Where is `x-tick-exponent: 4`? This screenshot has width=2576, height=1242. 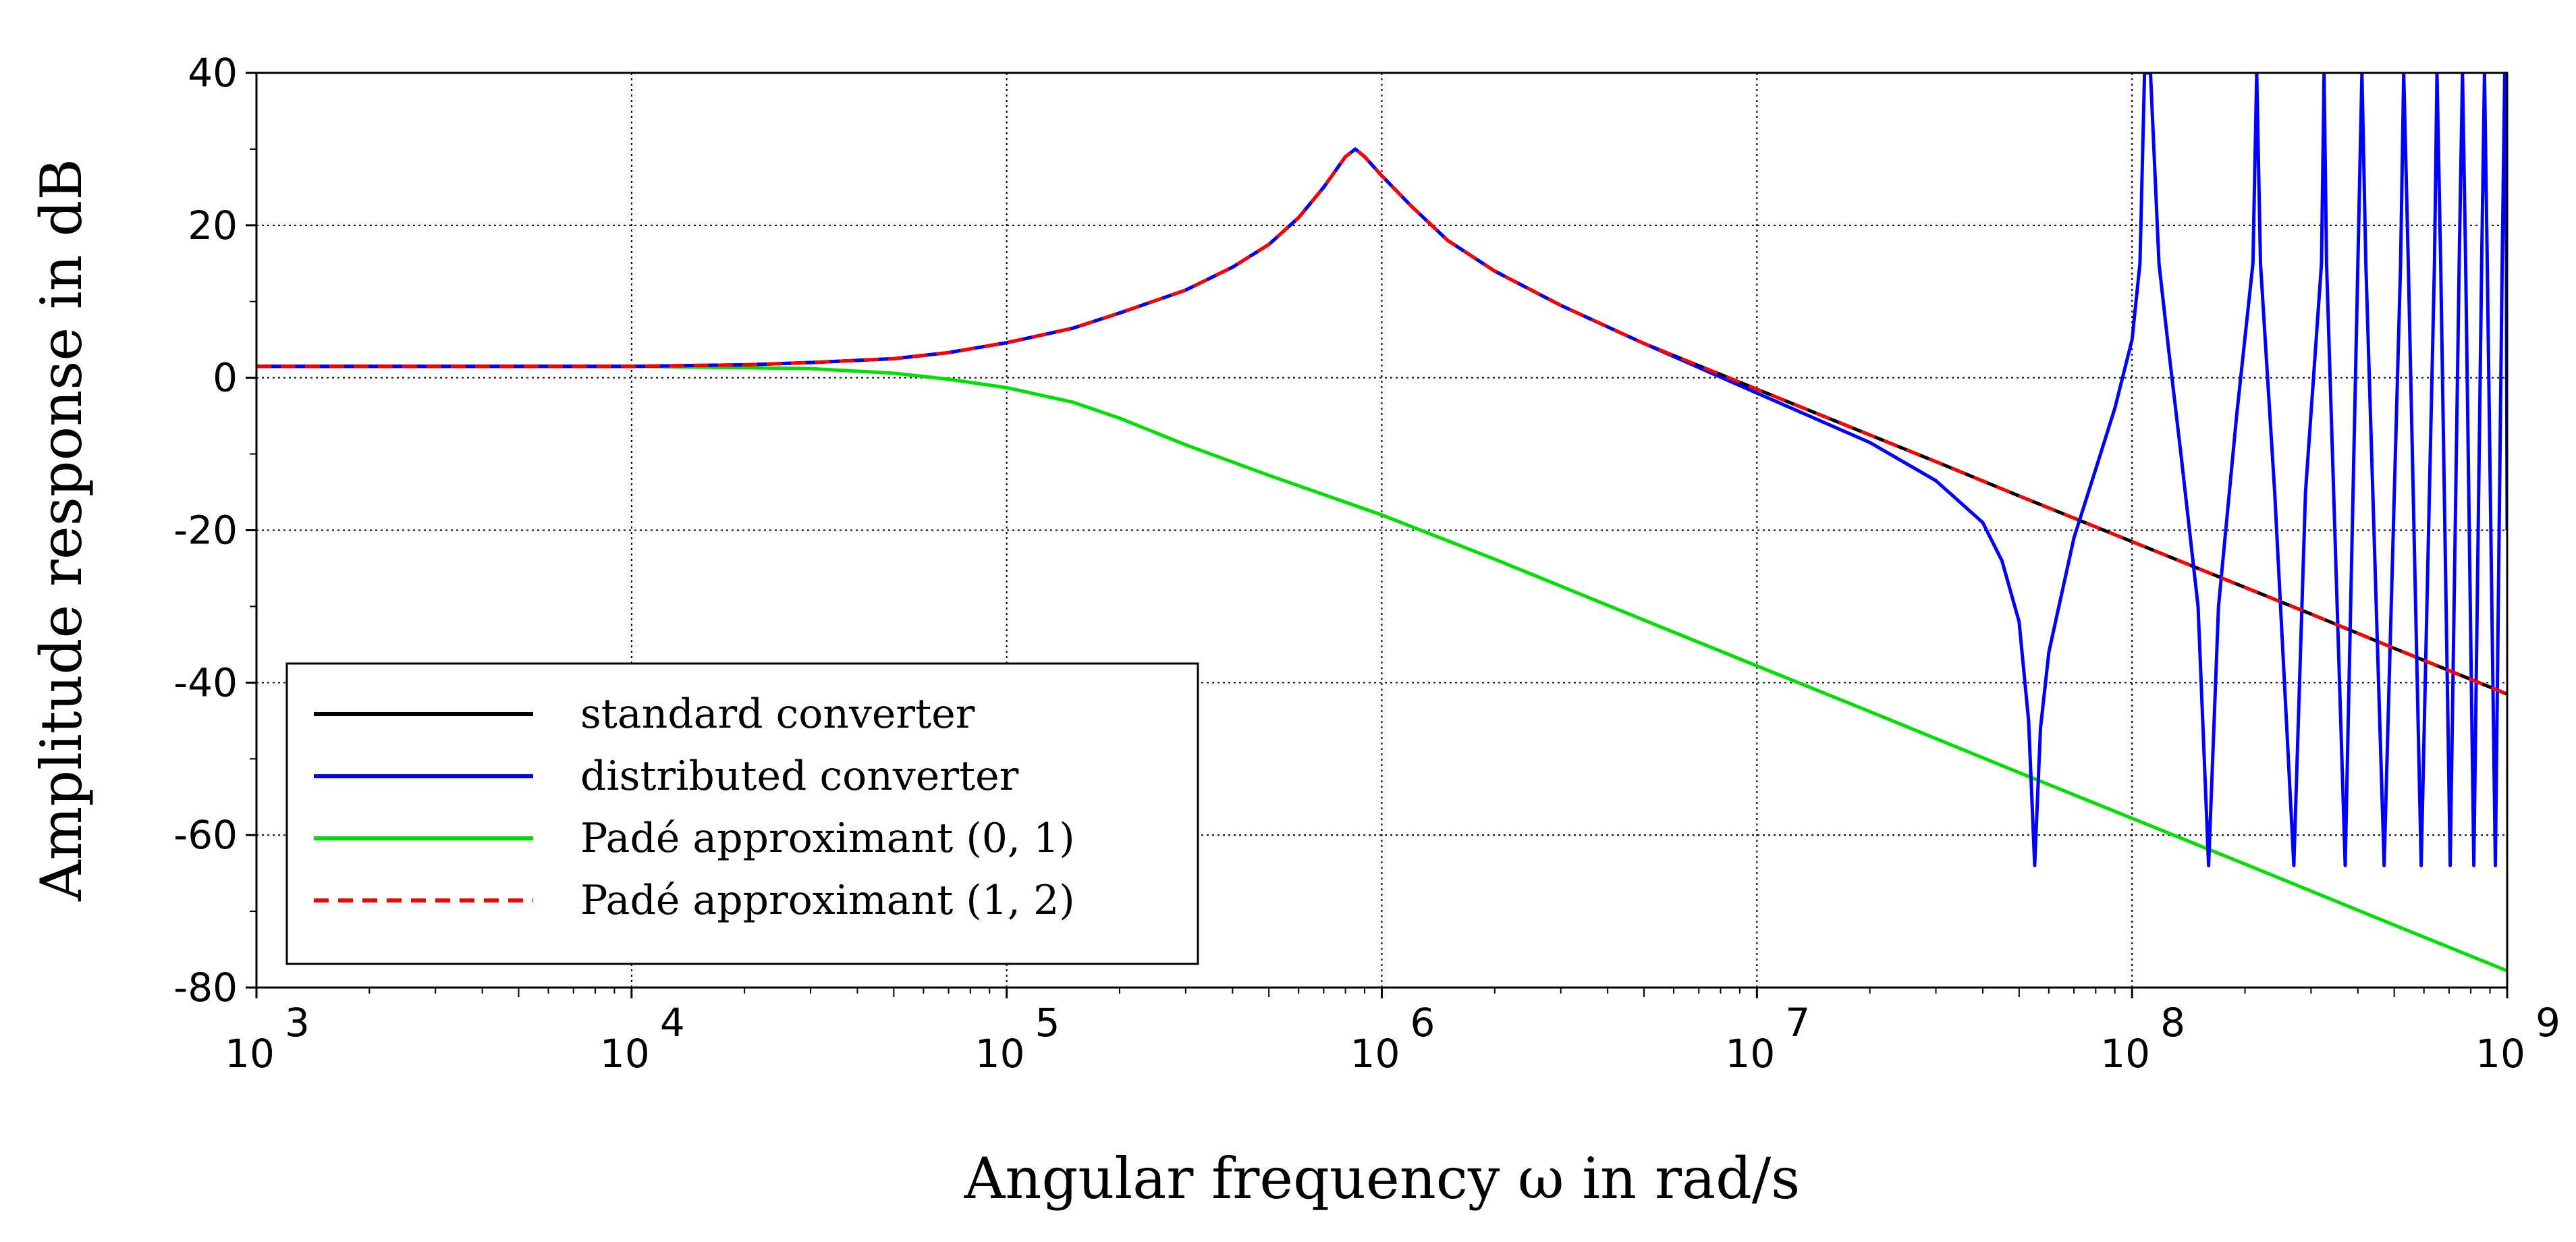
x-tick-exponent: 4 is located at coordinates (672, 1023).